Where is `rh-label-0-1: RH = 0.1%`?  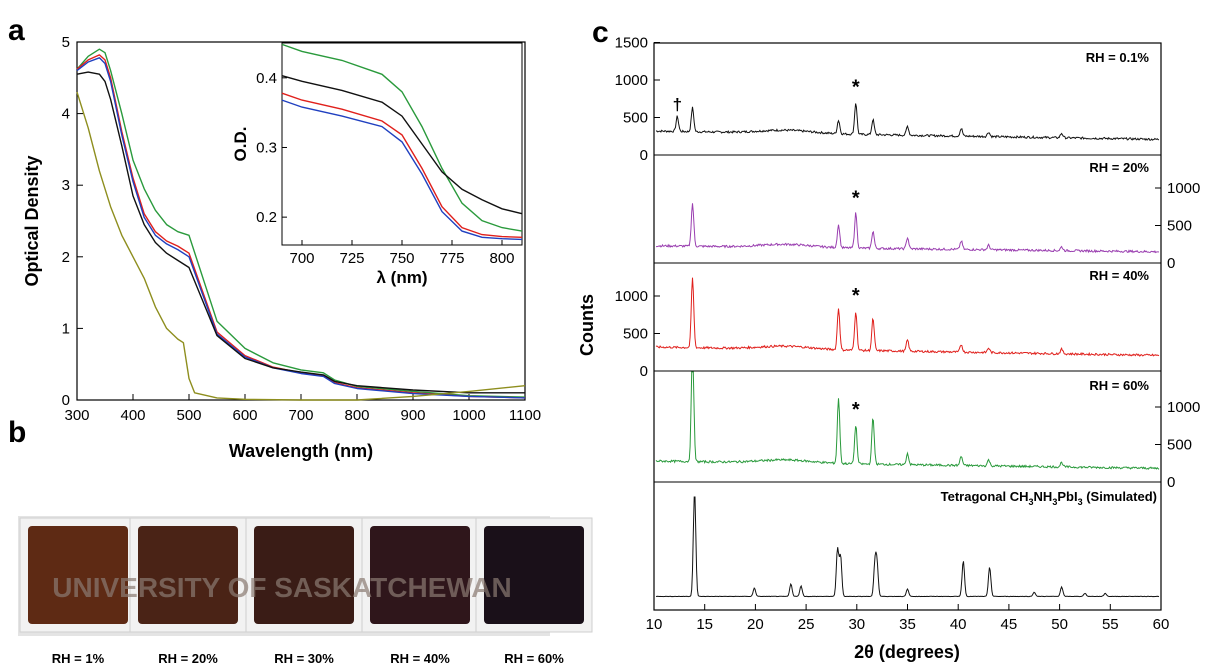 rh-label-0-1: RH = 0.1% is located at coordinates (1118, 57).